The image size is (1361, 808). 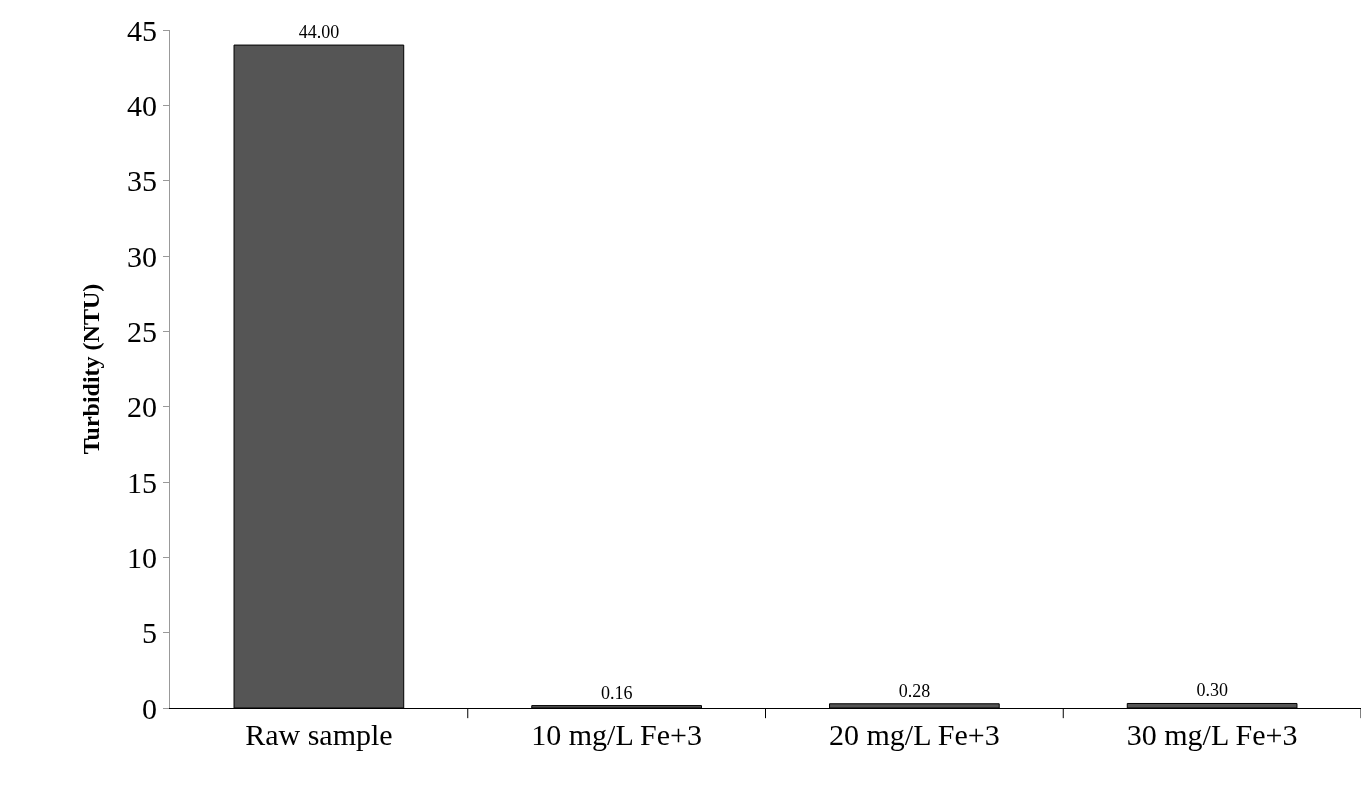 What do you see at coordinates (149, 708) in the screenshot?
I see `y-tick-label: 0` at bounding box center [149, 708].